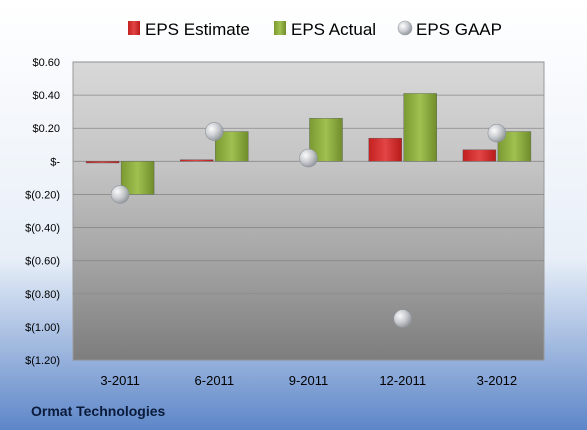 Image resolution: width=587 pixels, height=430 pixels. What do you see at coordinates (42, 262) in the screenshot?
I see `y-tick-label: $(0.60)` at bounding box center [42, 262].